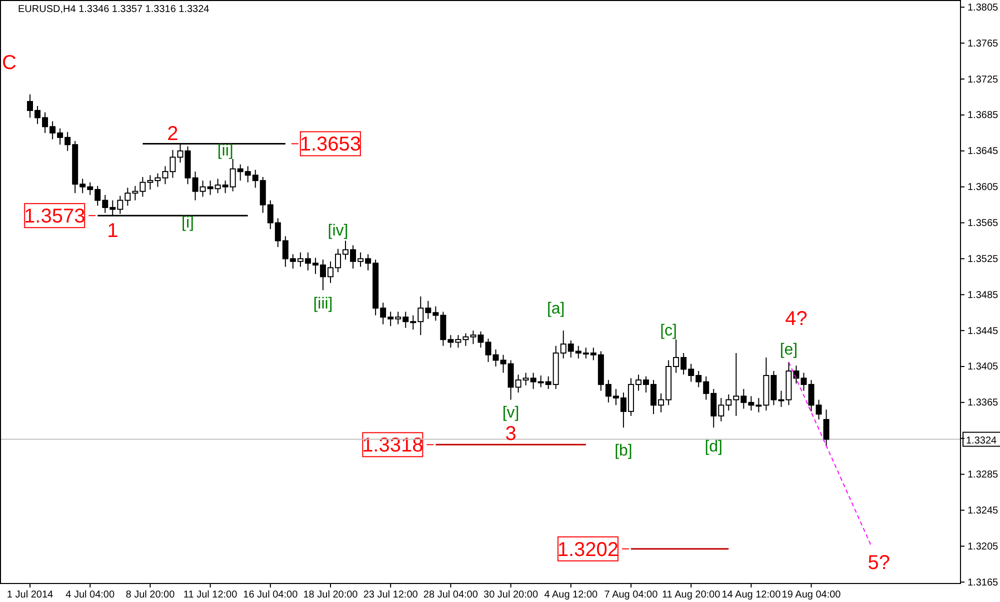 This screenshot has width=1000, height=602. Describe the element at coordinates (571, 595) in the screenshot. I see `x-tick-label: 4 Aug 12:00` at that location.